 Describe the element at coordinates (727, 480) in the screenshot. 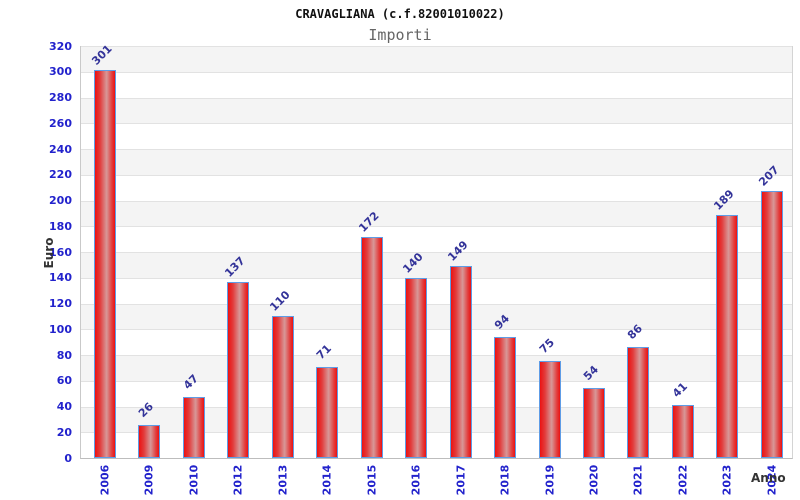

I see `x-tick-label: 2023` at that location.